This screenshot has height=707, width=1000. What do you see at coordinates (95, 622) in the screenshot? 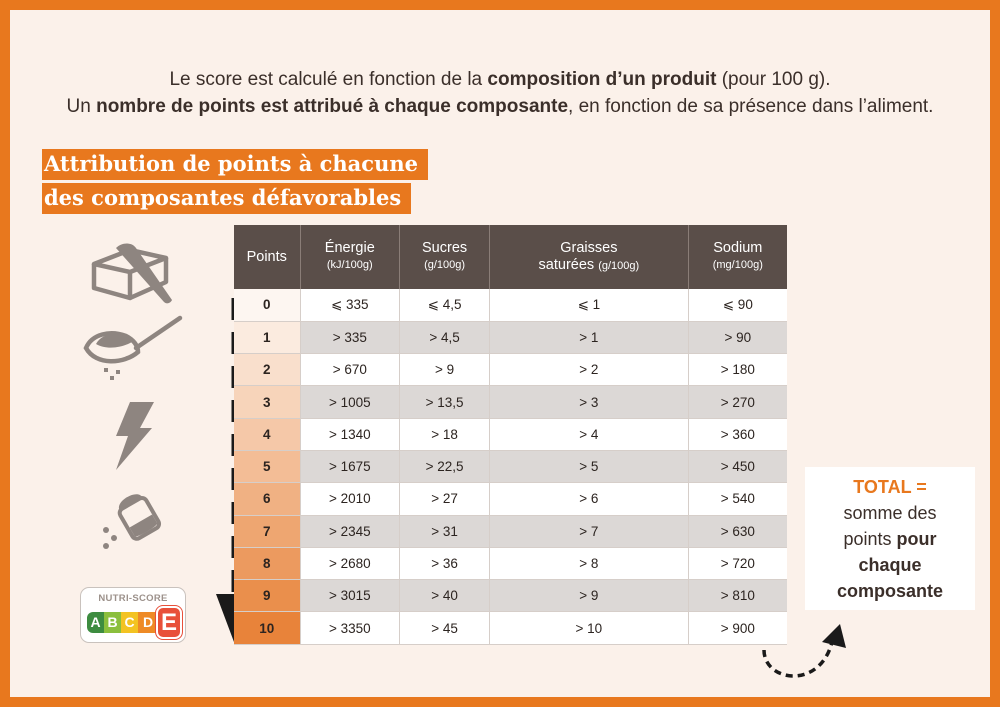
I see `nutriscore-letter-a: A` at bounding box center [95, 622].